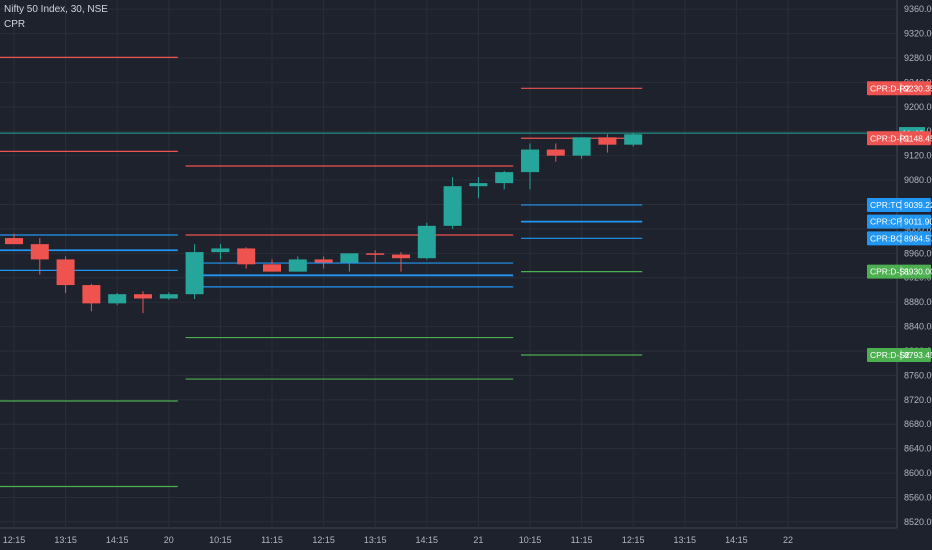 Image resolution: width=932 pixels, height=550 pixels. What do you see at coordinates (918, 253) in the screenshot?
I see `y-tick-label: 8960.00` at bounding box center [918, 253].